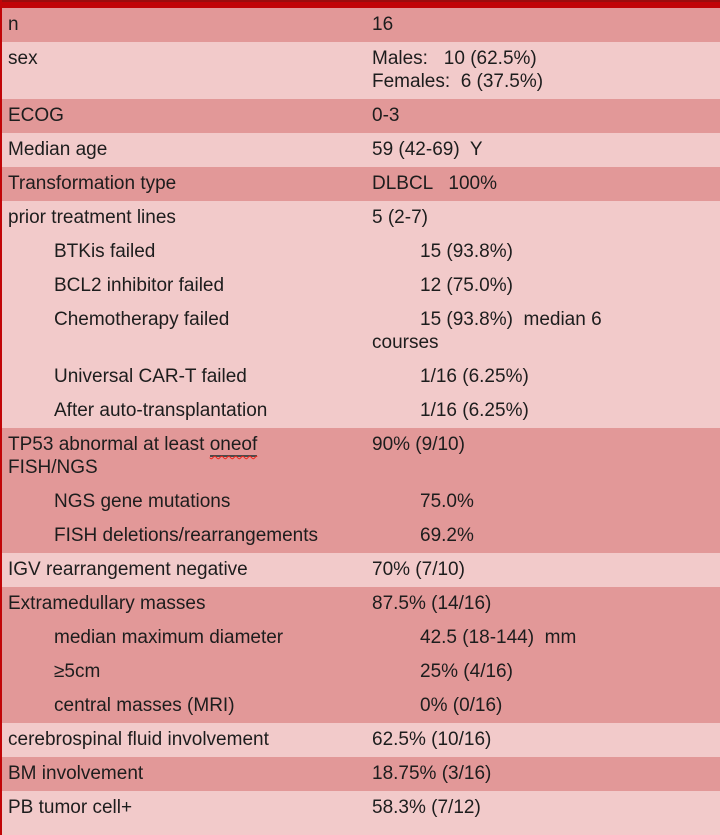 Image resolution: width=720 pixels, height=835 pixels. Describe the element at coordinates (447, 501) in the screenshot. I see `row-value: 75.0%` at that location.